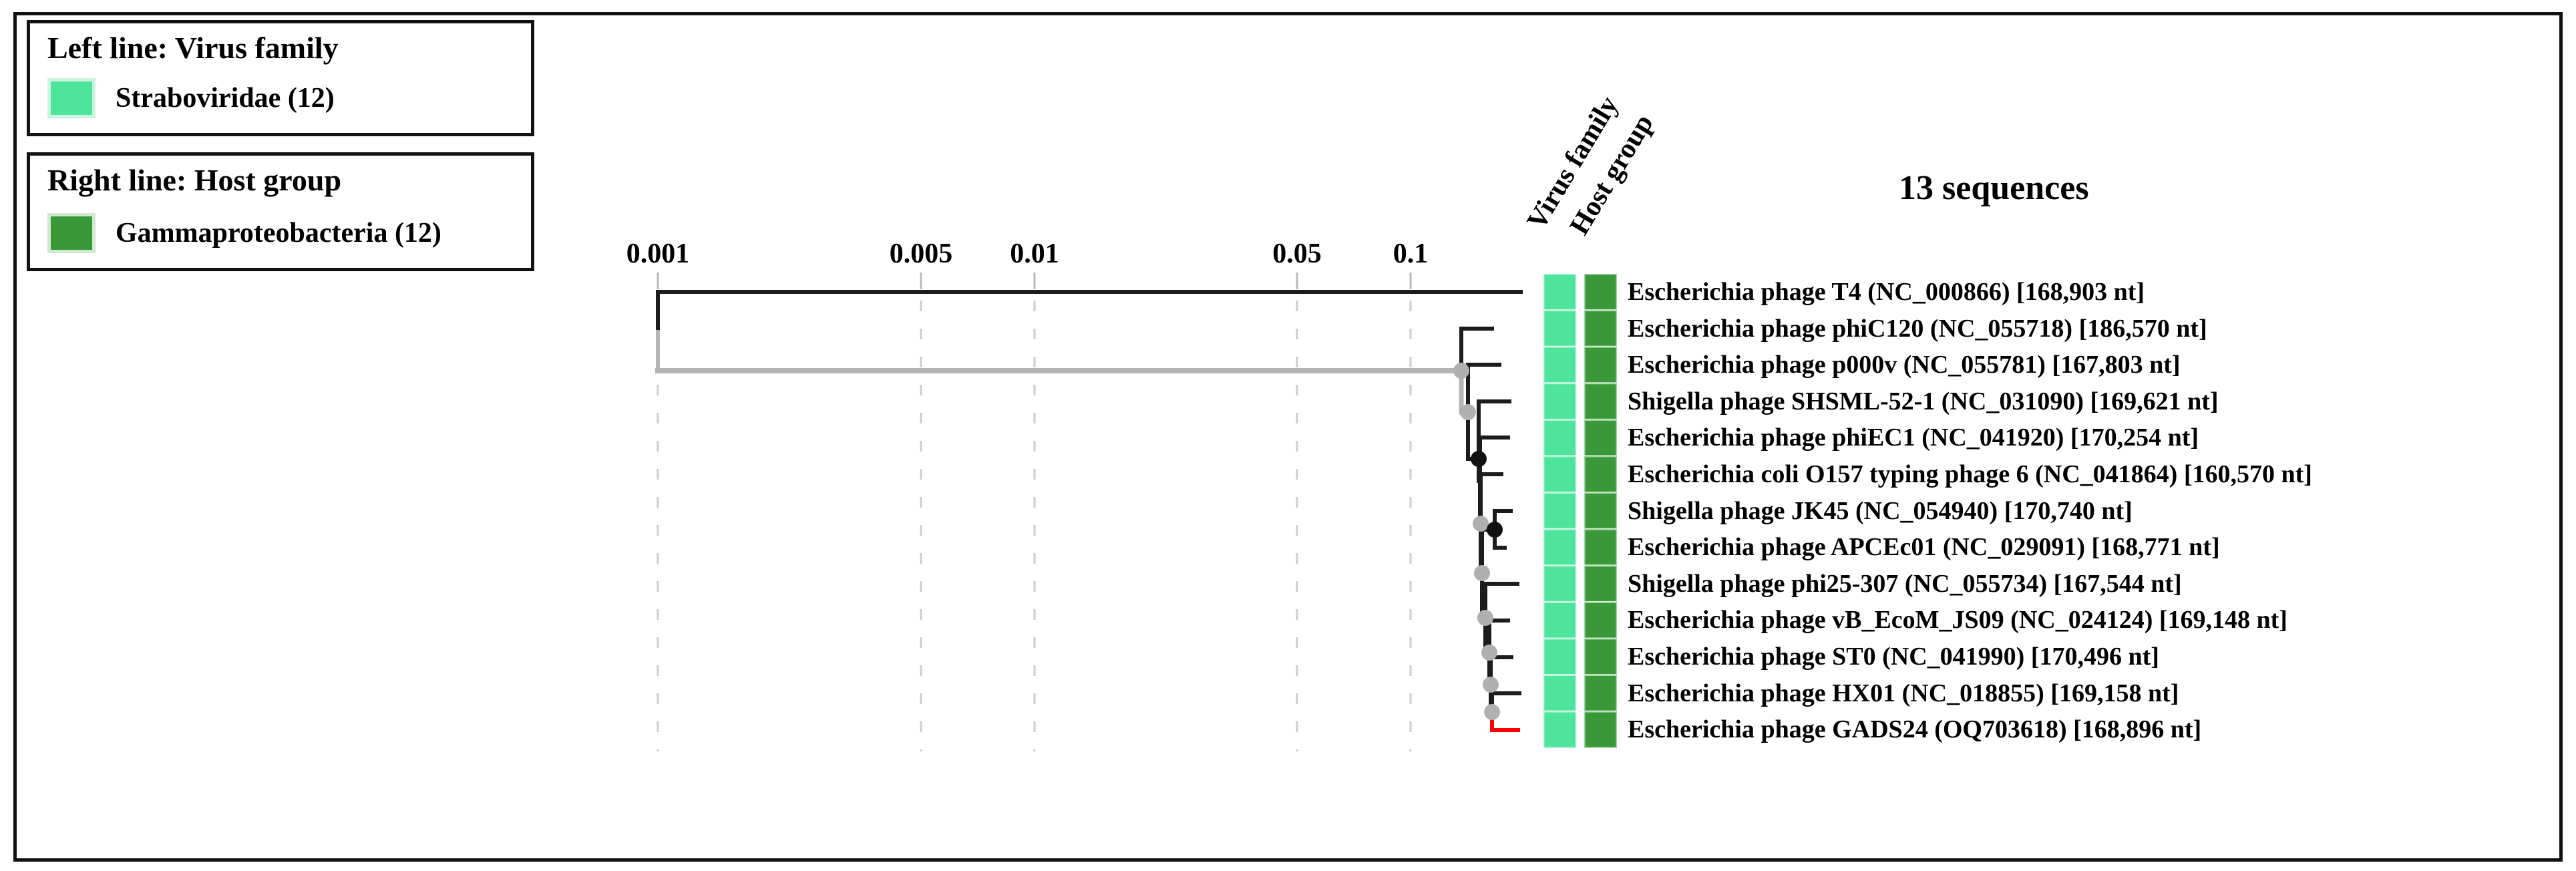 The image size is (2576, 871). I want to click on axis-tick-label: 0.001, so click(658, 253).